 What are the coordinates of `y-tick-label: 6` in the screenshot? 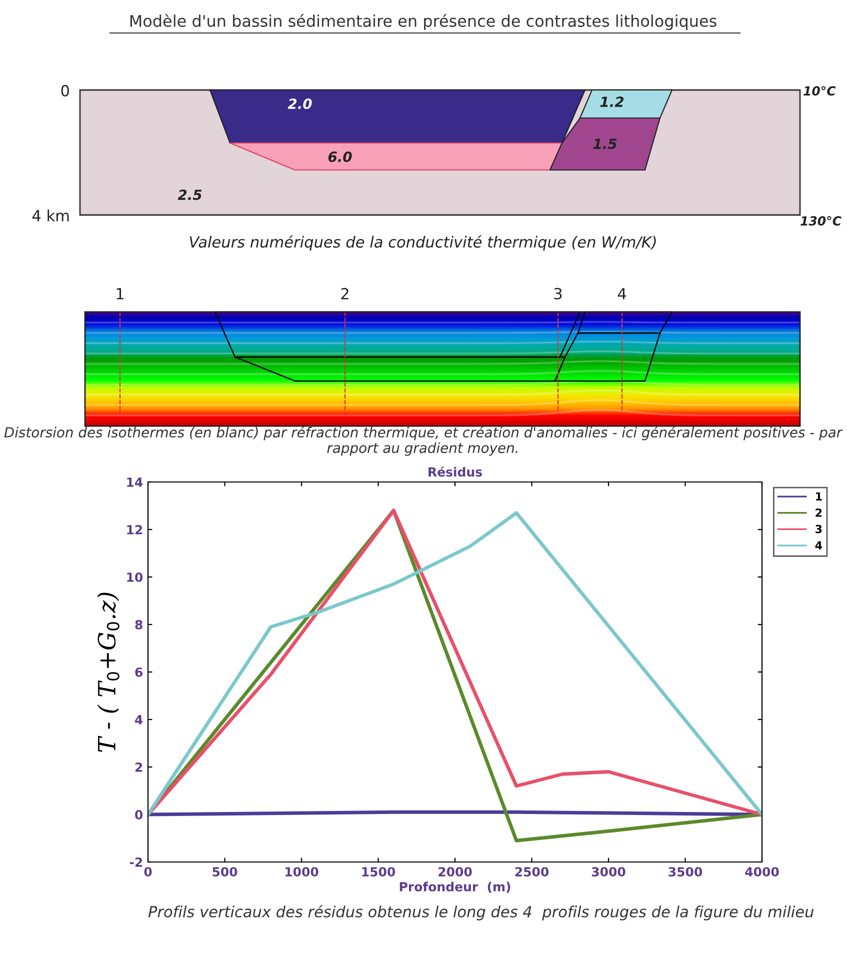 It's located at (138, 672).